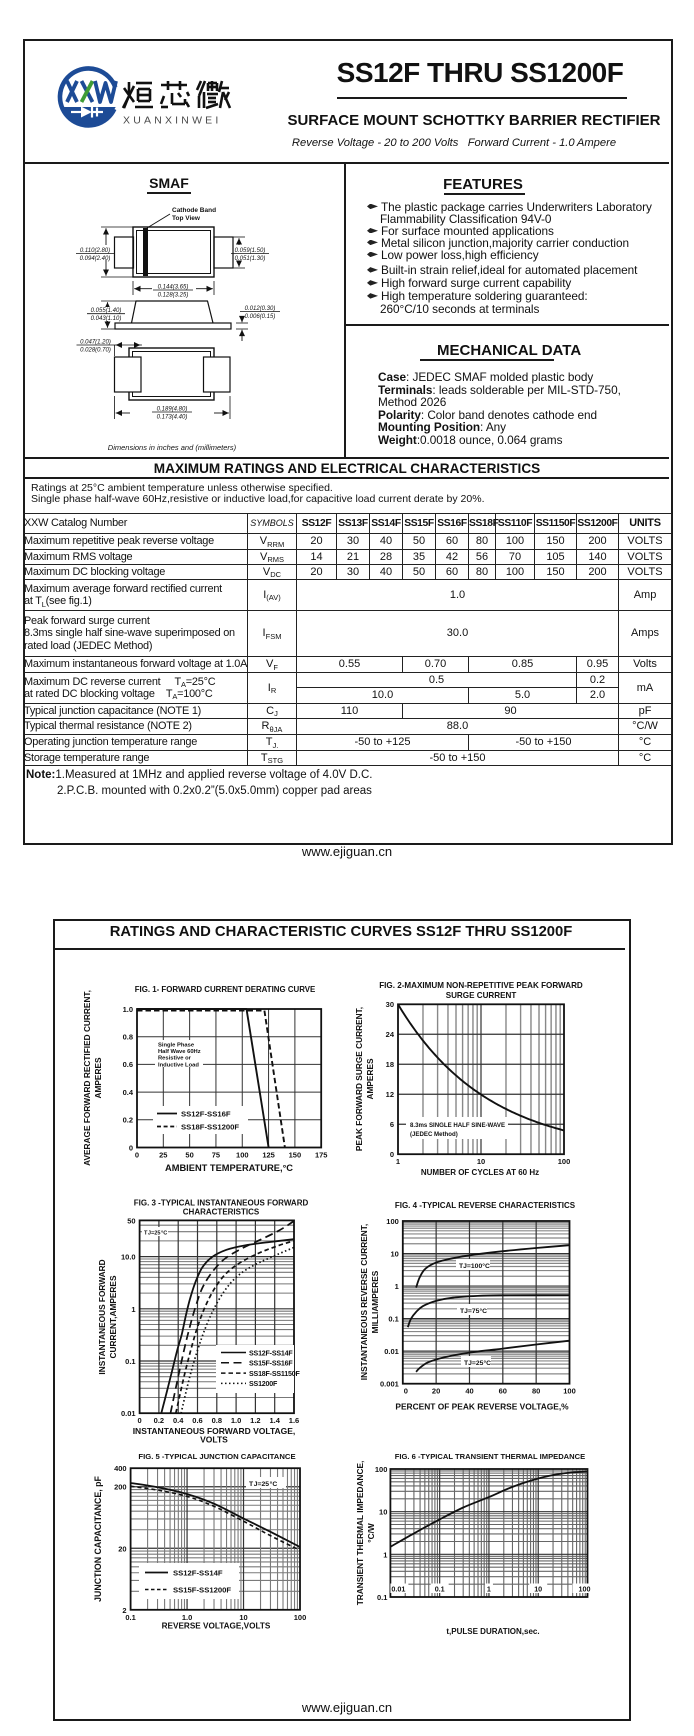 The width and height of the screenshot is (694, 1736). Describe the element at coordinates (124, 1610) in the screenshot. I see `svg-text: 2` at that location.